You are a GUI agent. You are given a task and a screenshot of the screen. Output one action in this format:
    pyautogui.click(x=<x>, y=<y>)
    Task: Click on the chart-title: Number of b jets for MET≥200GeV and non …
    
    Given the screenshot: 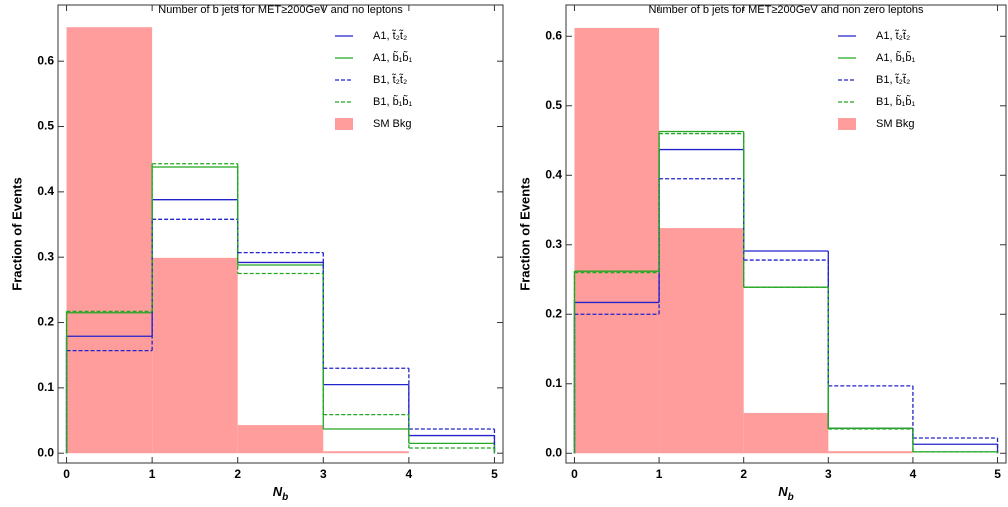 What is the action you would take?
    pyautogui.click(x=786, y=10)
    